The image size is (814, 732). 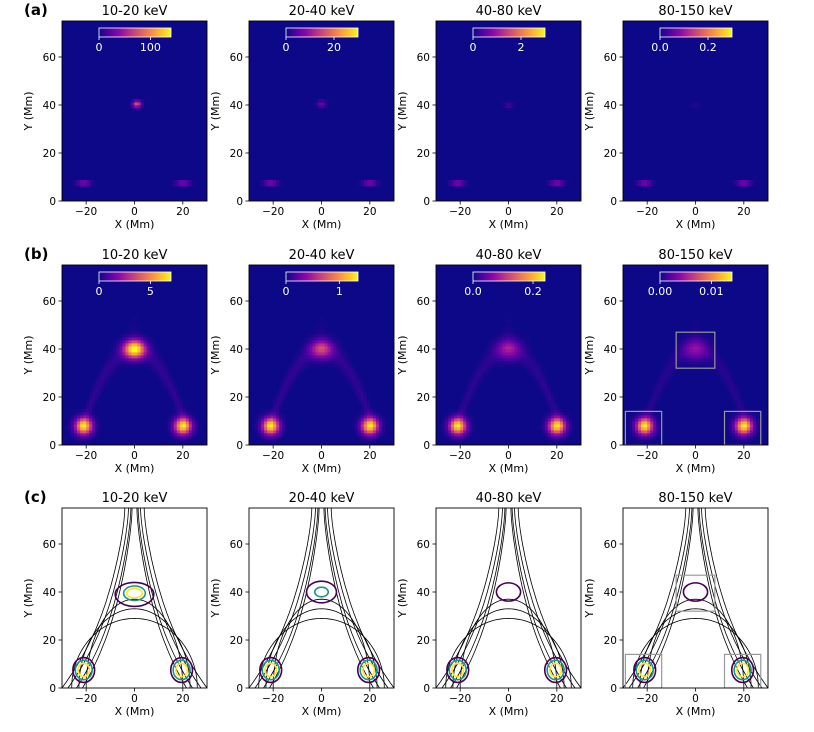 I want to click on panel-title: 40-80 keV, so click(x=509, y=11).